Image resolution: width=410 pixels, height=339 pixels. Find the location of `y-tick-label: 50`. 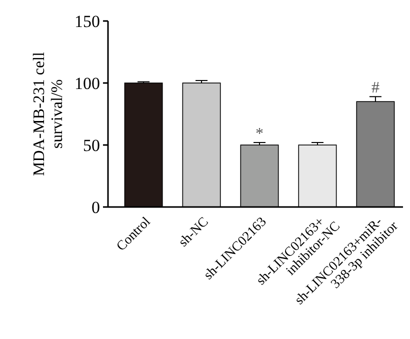

y-tick-label: 50 is located at coordinates (91, 145).